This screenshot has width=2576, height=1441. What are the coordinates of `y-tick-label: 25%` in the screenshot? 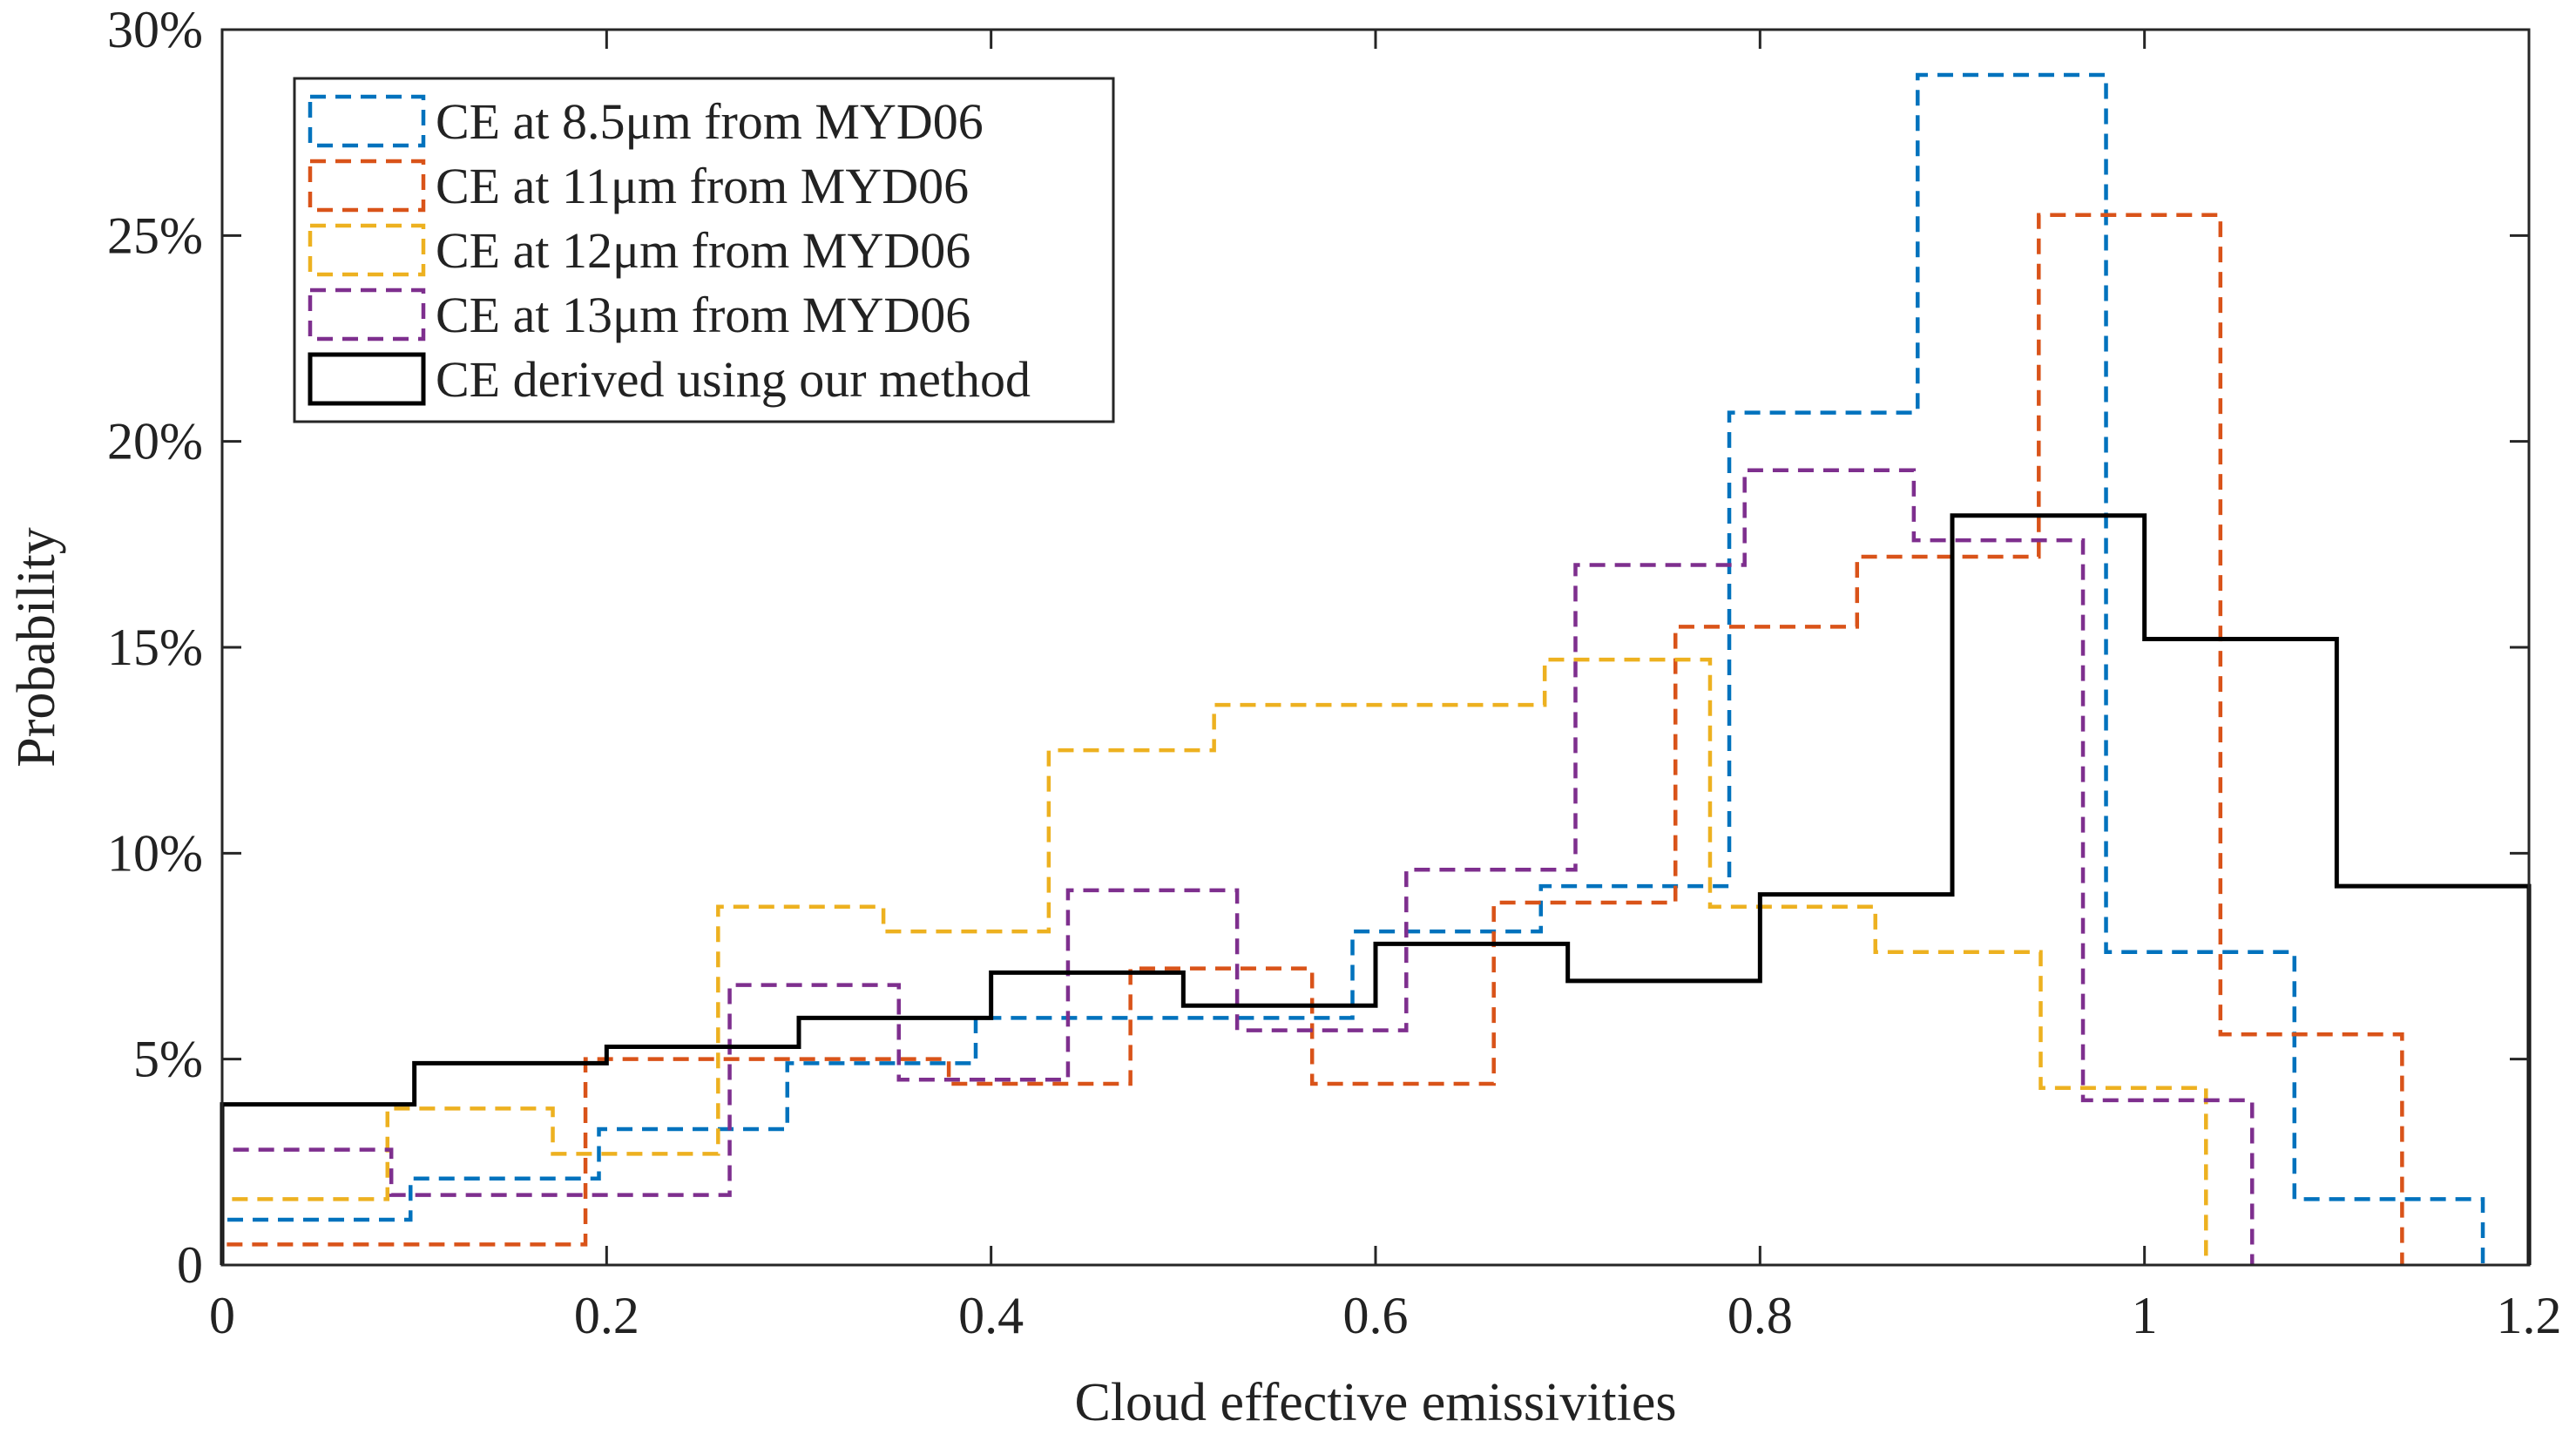 It's located at (155, 235).